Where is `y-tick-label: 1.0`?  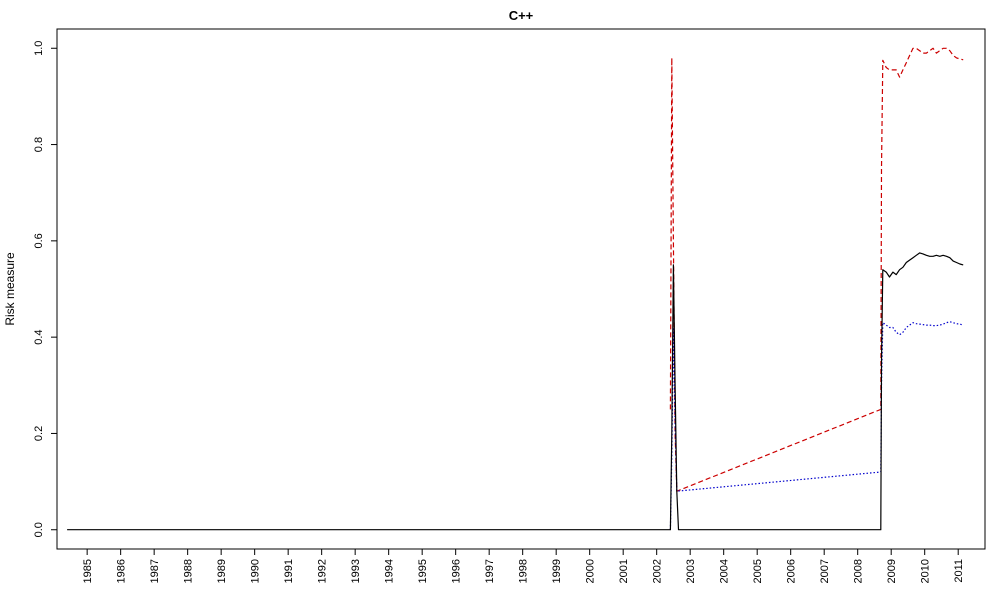 y-tick-label: 1.0 is located at coordinates (39, 48).